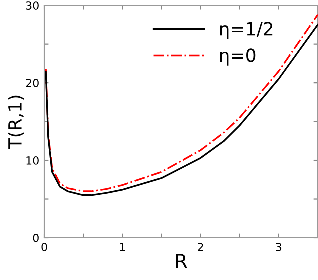  What do you see at coordinates (238, 57) in the screenshot?
I see `legend-label: η=0` at bounding box center [238, 57].